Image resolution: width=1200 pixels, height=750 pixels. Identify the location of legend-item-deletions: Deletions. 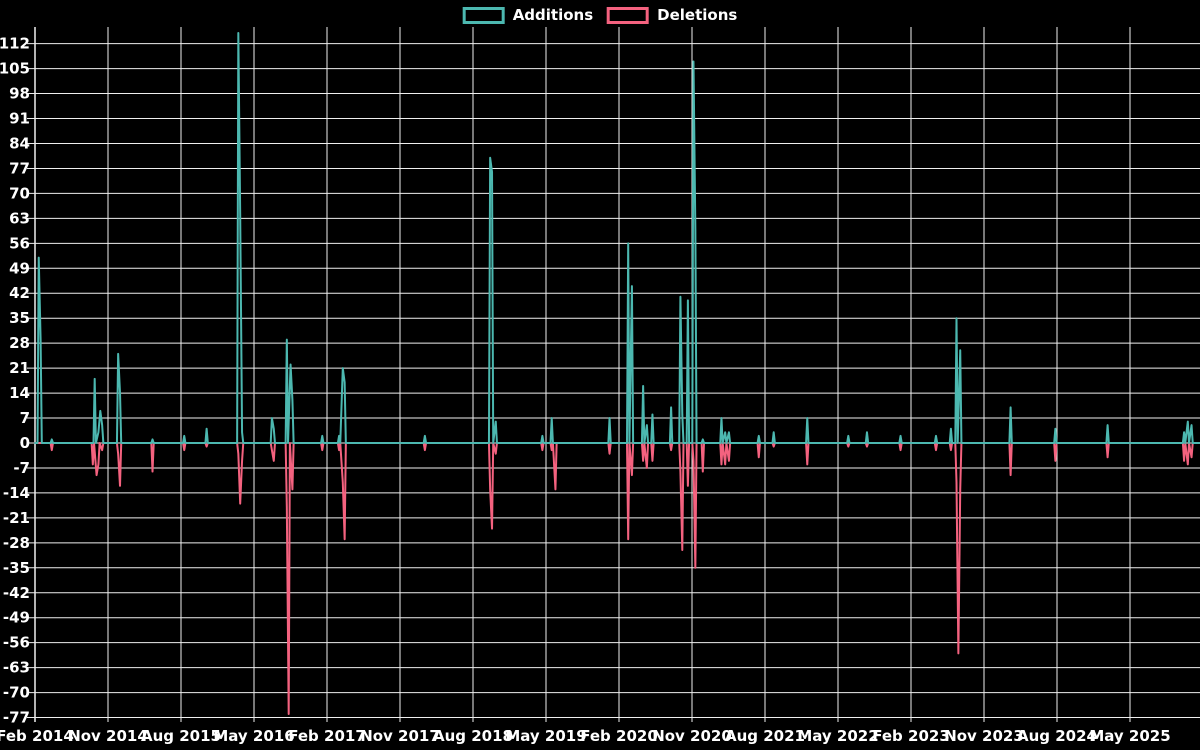
(672, 15).